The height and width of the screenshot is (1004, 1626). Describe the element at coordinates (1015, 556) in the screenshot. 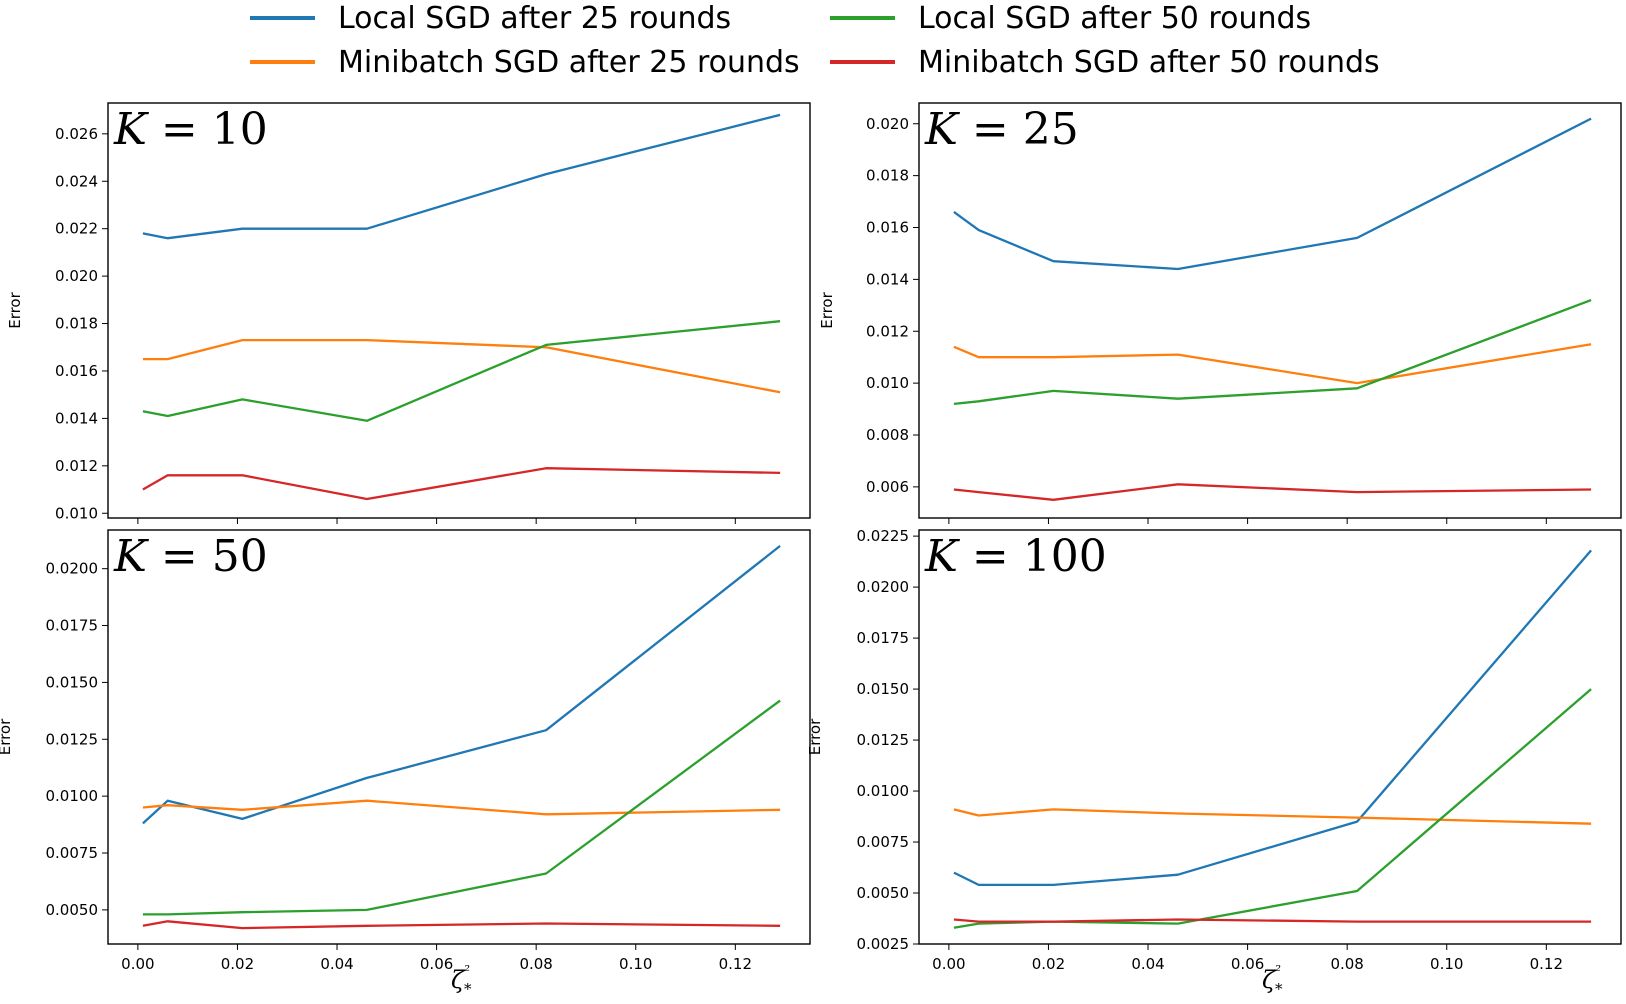

I see `panel-k-label: K = 100` at that location.